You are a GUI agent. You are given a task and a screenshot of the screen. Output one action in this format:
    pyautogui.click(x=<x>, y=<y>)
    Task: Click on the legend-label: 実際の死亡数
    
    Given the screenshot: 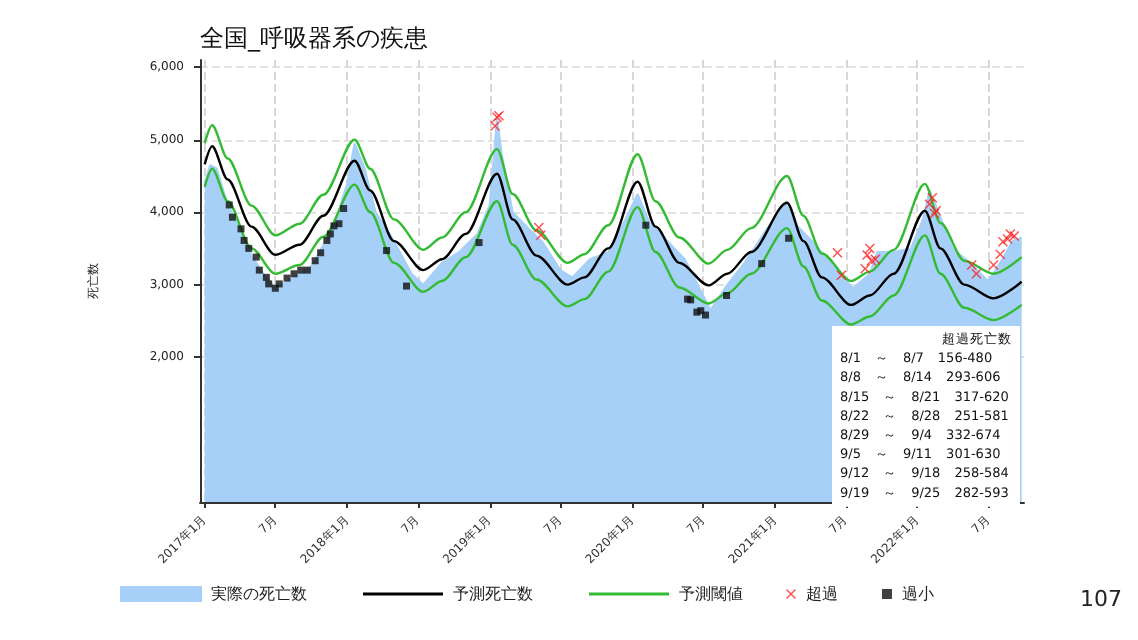 What is the action you would take?
    pyautogui.click(x=259, y=594)
    